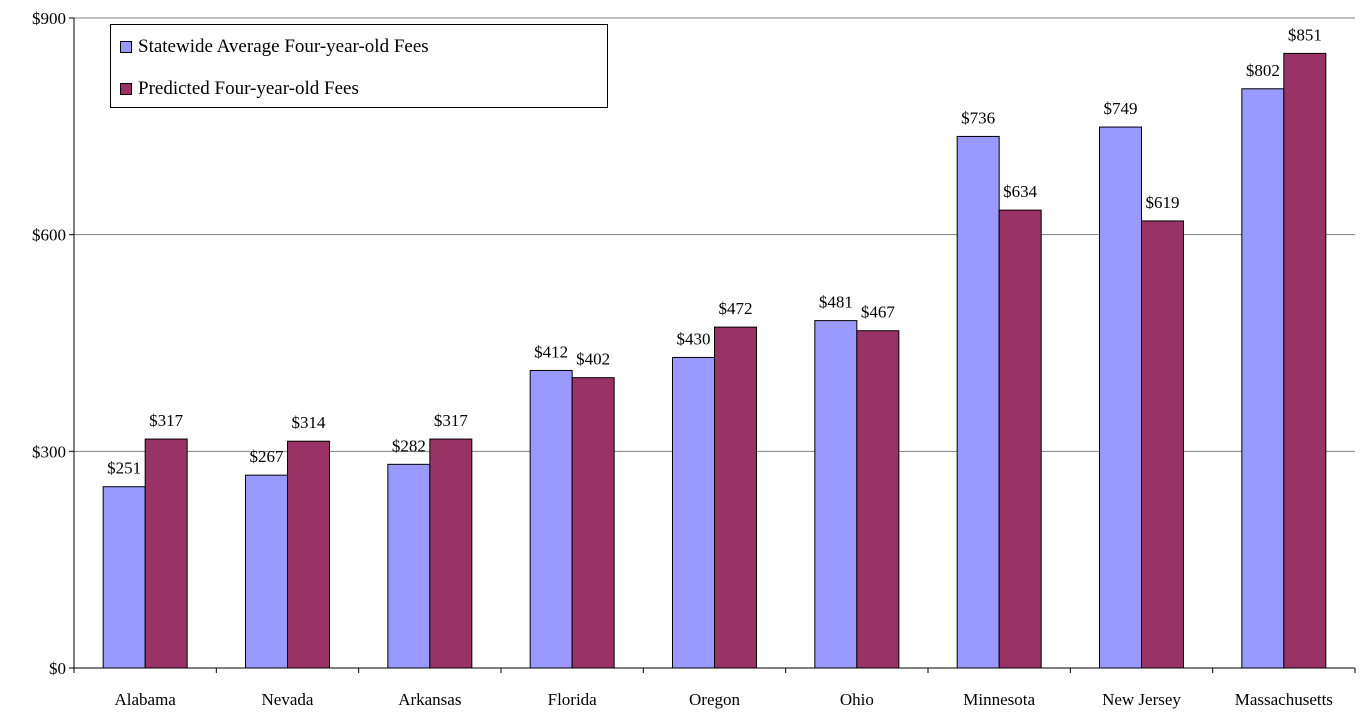  What do you see at coordinates (836, 302) in the screenshot?
I see `data-label: $481` at bounding box center [836, 302].